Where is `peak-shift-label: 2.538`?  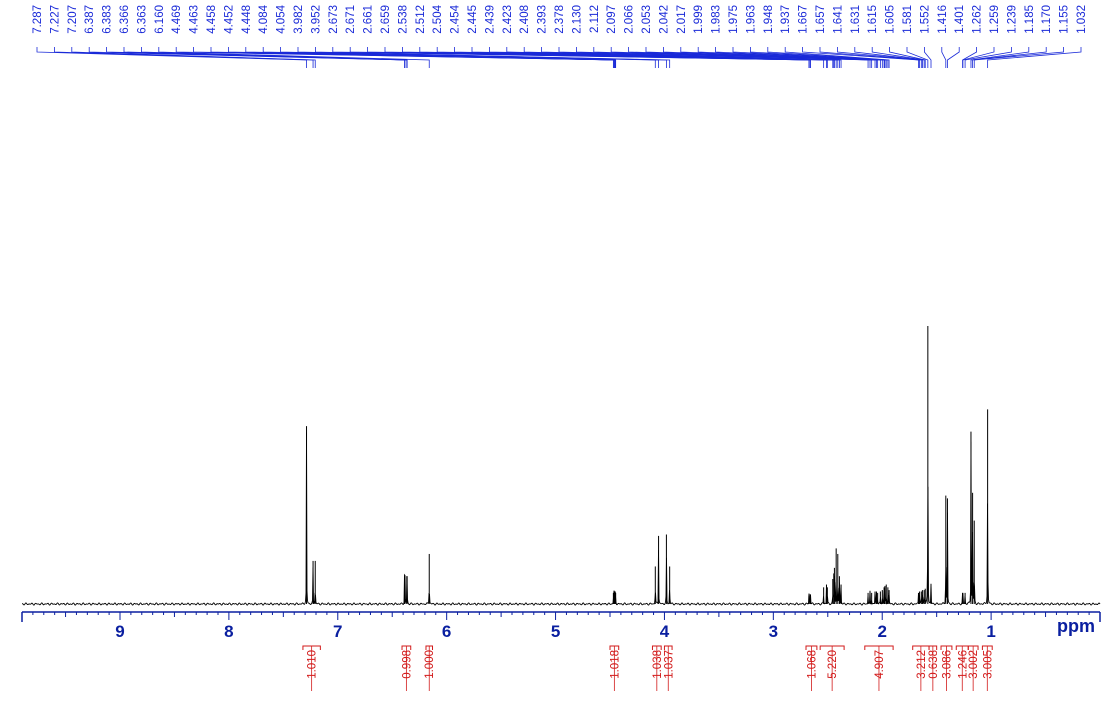 peak-shift-label: 2.538 is located at coordinates (403, 19).